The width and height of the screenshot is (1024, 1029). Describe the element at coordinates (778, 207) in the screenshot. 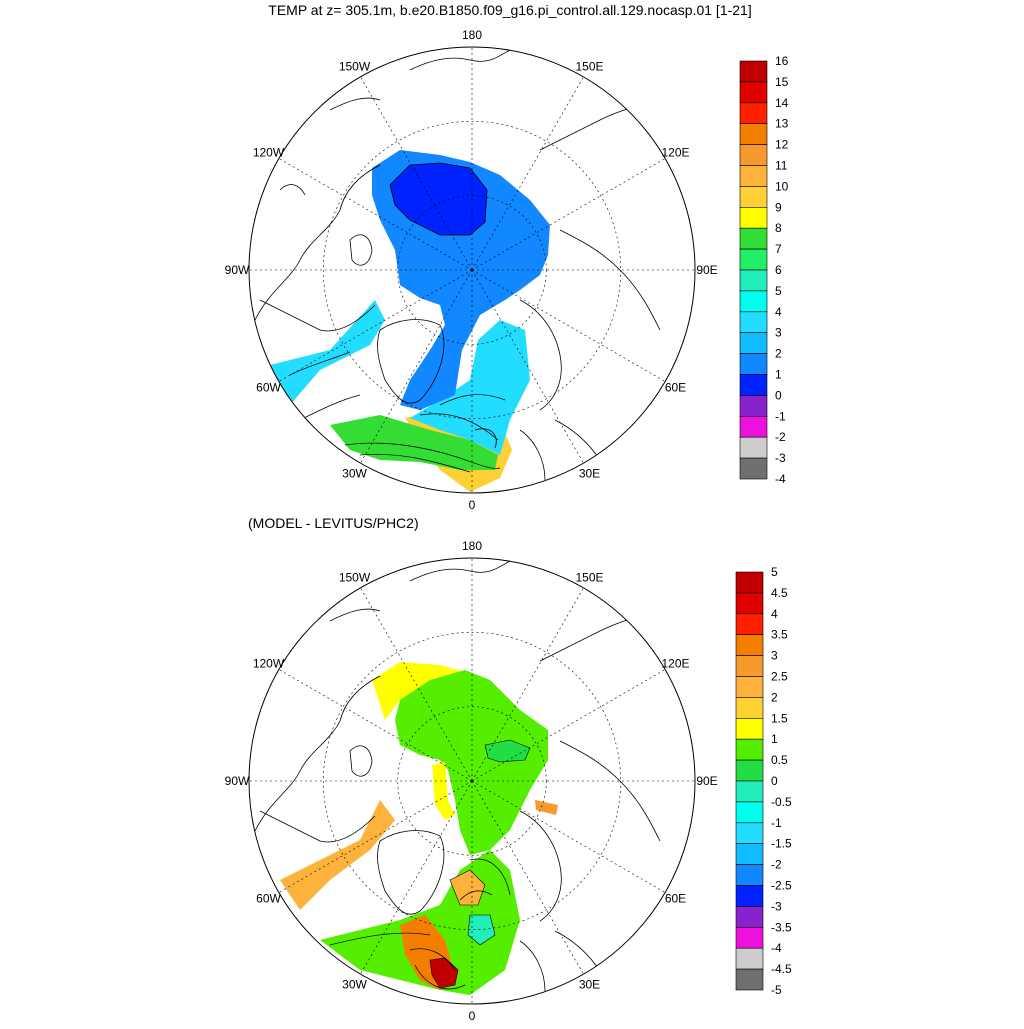

I see `colorbar-label: 9` at that location.